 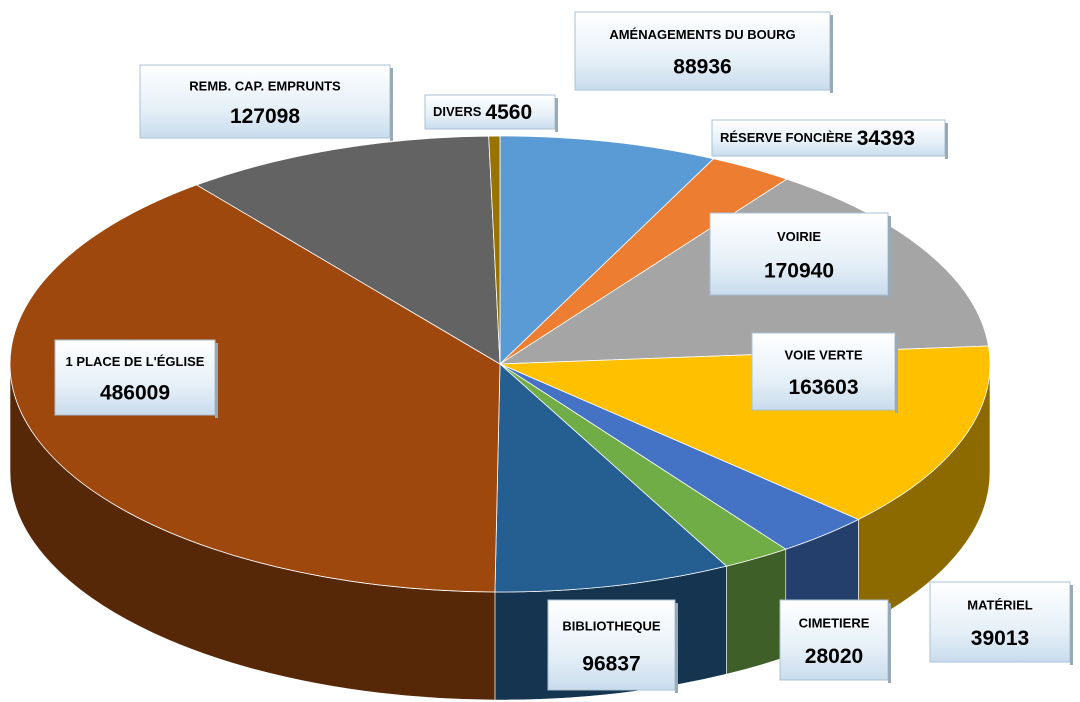 I want to click on value-label: 88936, so click(x=702, y=67).